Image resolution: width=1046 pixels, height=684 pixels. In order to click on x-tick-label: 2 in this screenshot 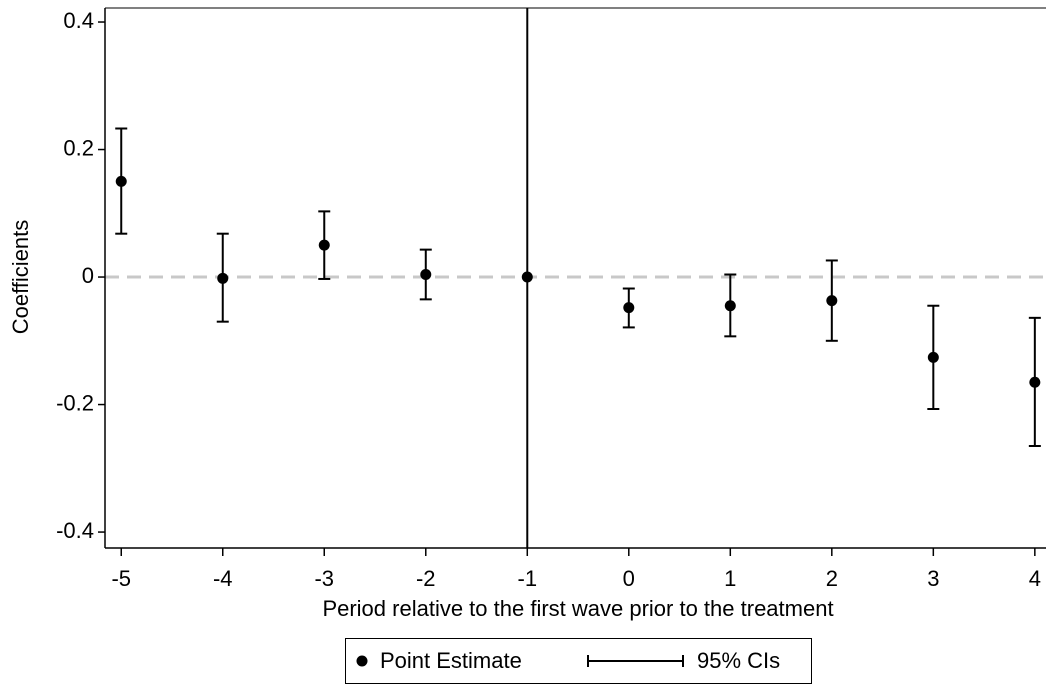, I will do `click(832, 578)`.